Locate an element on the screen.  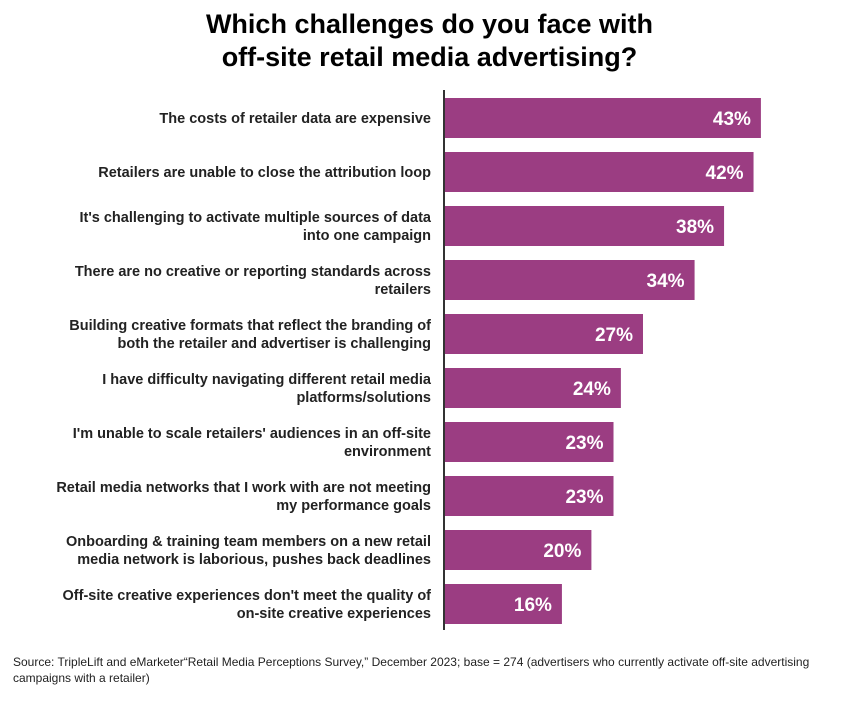
title-line-2: off-site retail media advertising? is located at coordinates (429, 57).